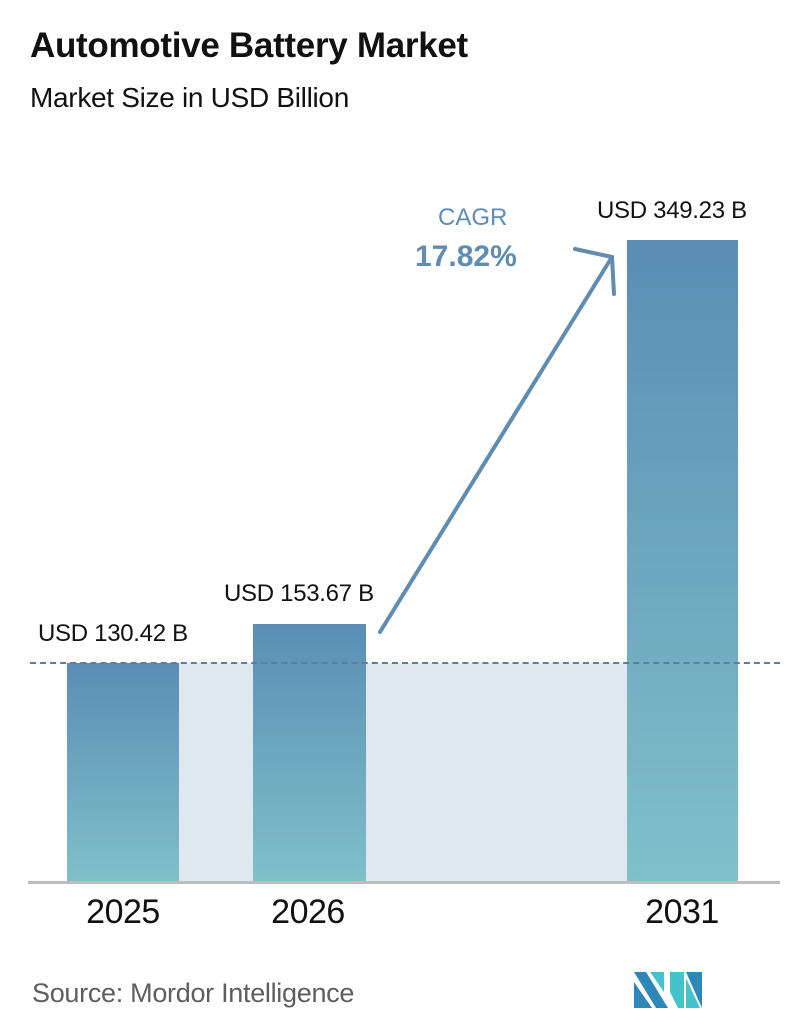 The image size is (796, 1034). I want to click on x-tick-2025: 2025, so click(123, 912).